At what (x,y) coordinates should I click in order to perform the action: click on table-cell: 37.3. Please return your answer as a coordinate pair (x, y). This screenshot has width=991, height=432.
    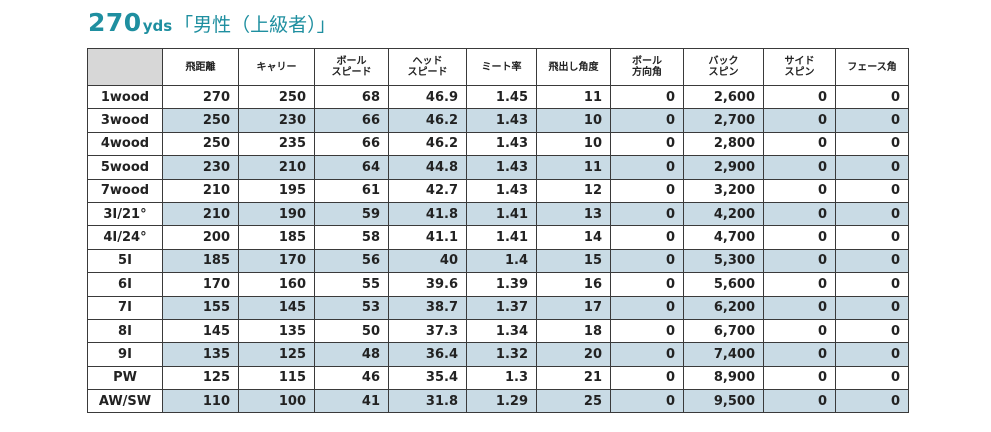
    Looking at the image, I should click on (427, 331).